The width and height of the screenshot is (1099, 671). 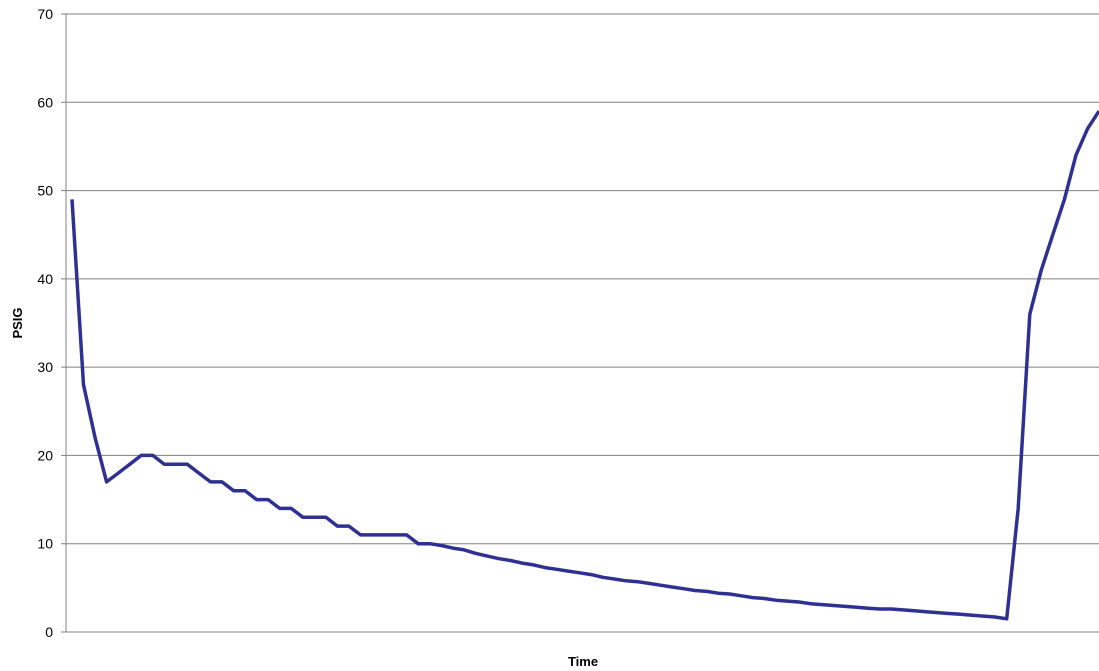 I want to click on y-tick-label: 60, so click(x=45, y=102).